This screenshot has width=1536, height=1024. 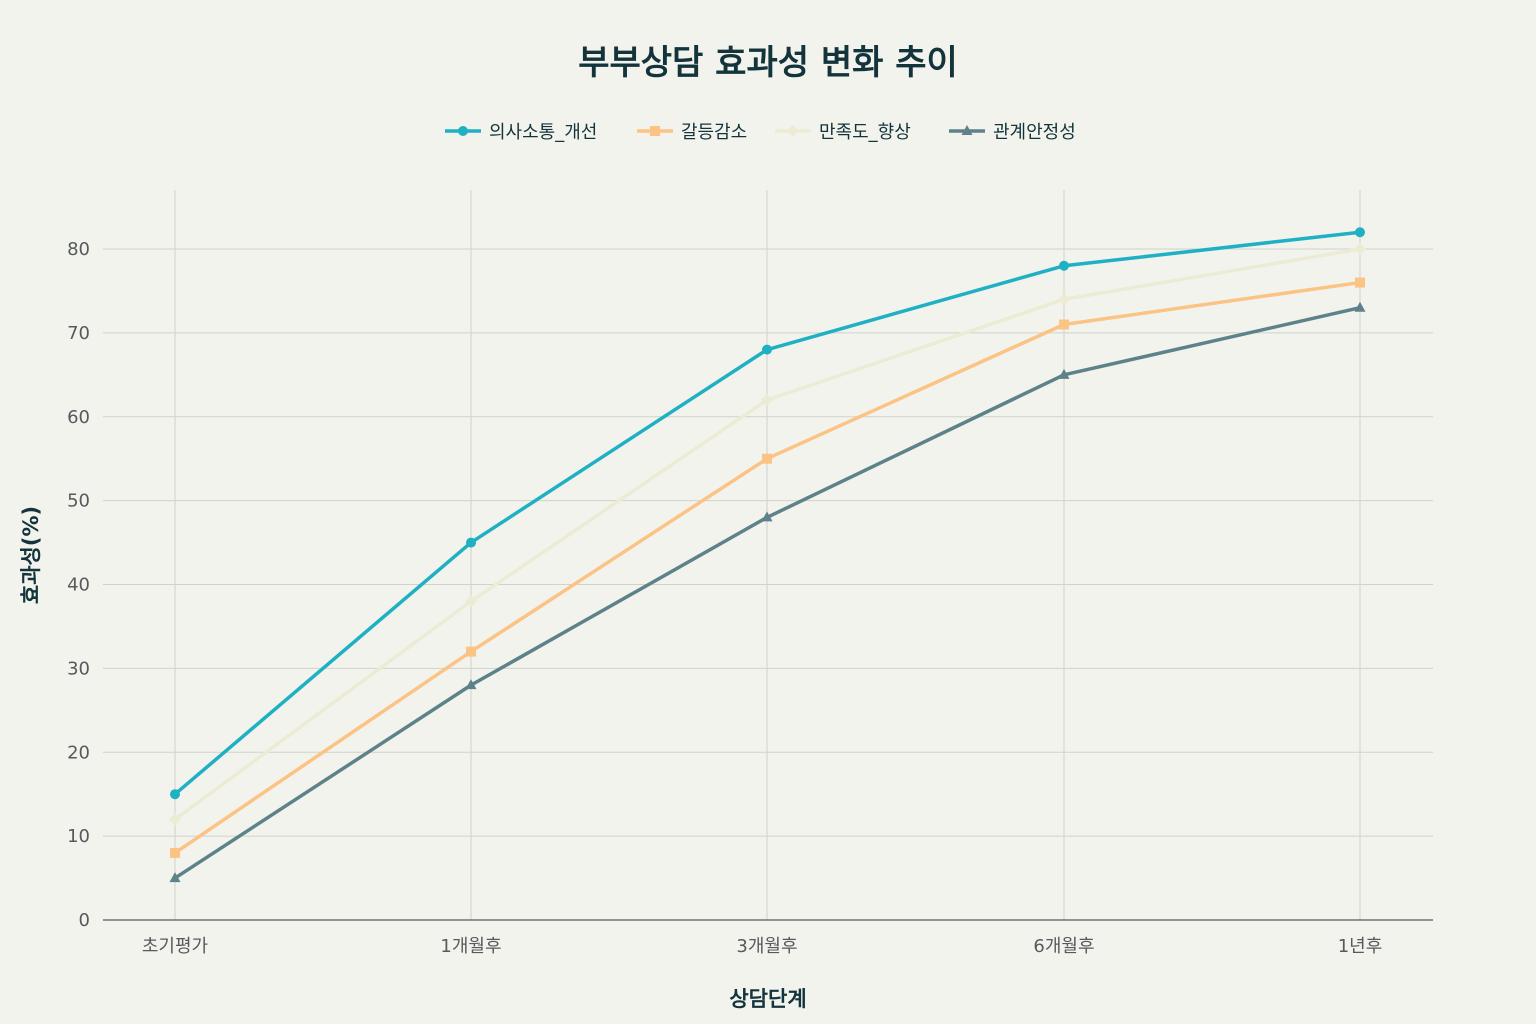 What do you see at coordinates (78, 836) in the screenshot?
I see `y-tick-label: 10` at bounding box center [78, 836].